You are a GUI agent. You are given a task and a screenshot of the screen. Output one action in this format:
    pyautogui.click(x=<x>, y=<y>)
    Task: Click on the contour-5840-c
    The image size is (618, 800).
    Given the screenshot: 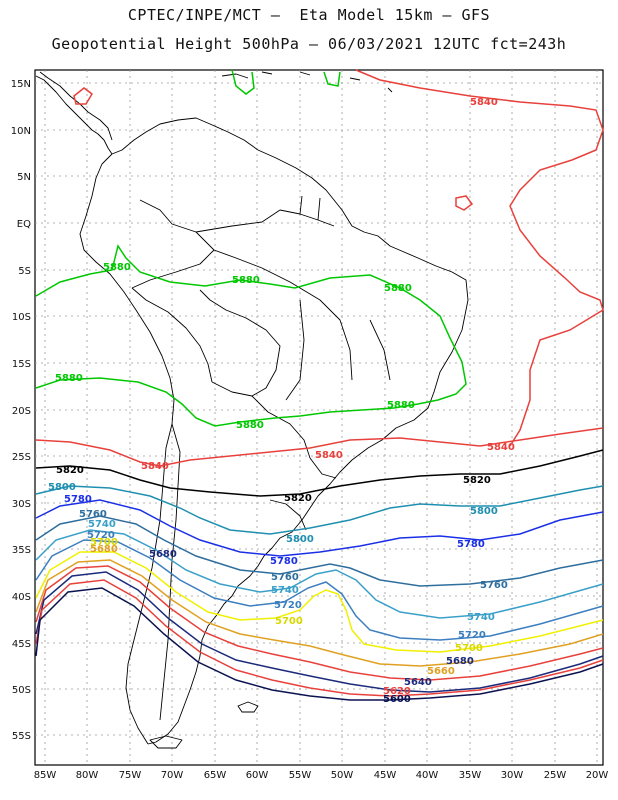 What is the action you would take?
    pyautogui.click(x=83, y=96)
    